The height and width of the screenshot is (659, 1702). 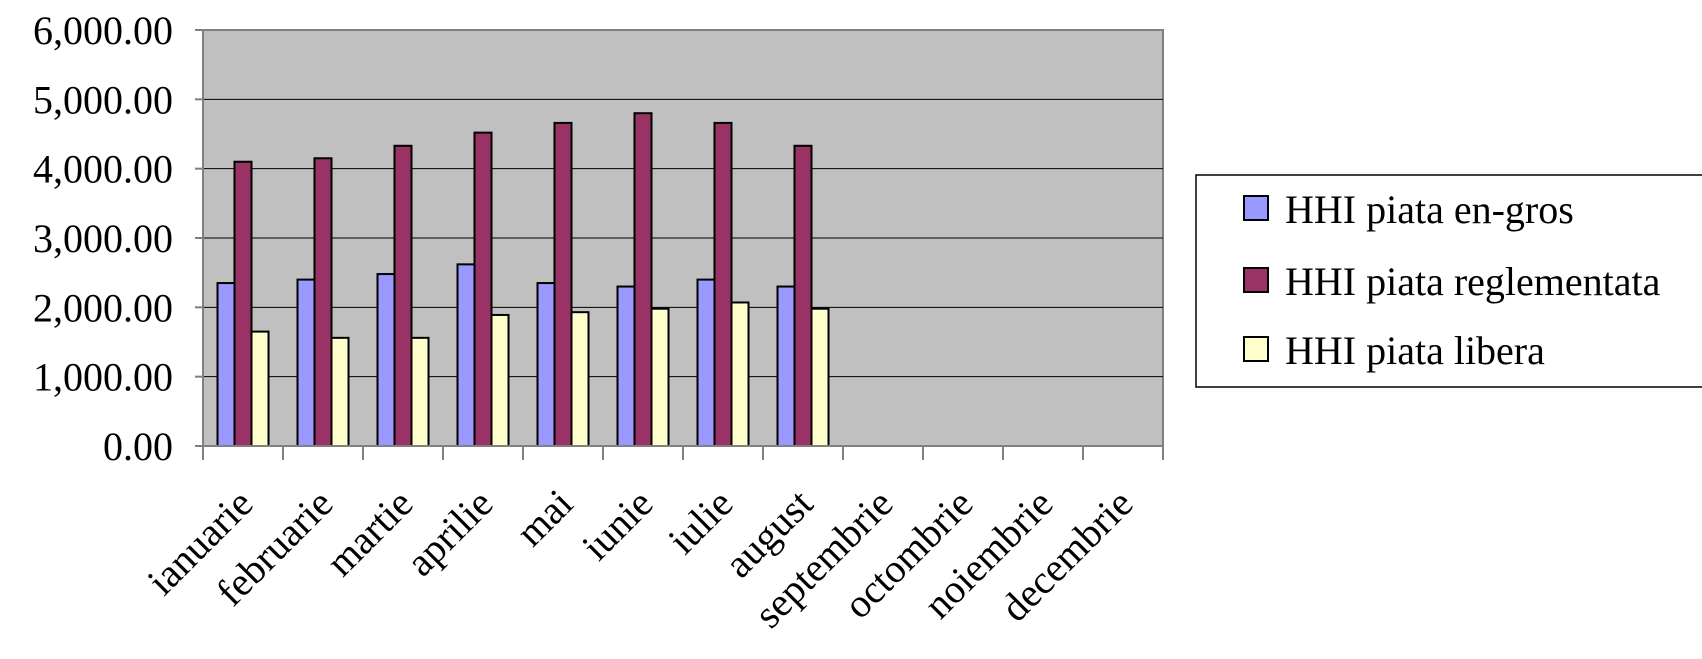 I want to click on y-tick-label: 5,000.00, so click(x=103, y=99).